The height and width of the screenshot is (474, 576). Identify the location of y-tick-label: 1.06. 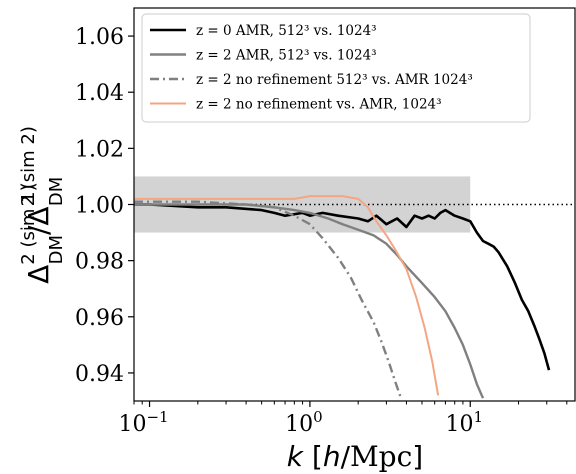
(99, 37).